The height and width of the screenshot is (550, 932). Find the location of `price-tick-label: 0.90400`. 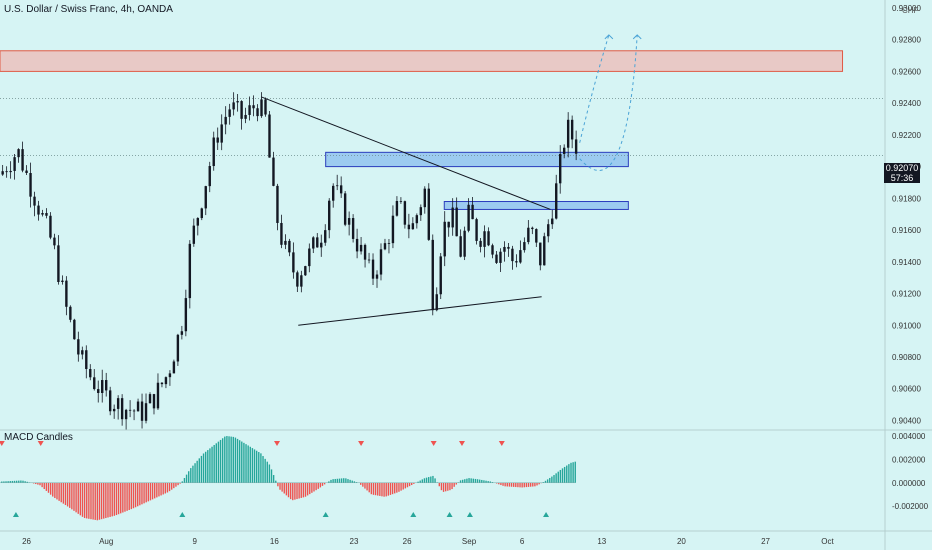

price-tick-label: 0.90400 is located at coordinates (906, 420).